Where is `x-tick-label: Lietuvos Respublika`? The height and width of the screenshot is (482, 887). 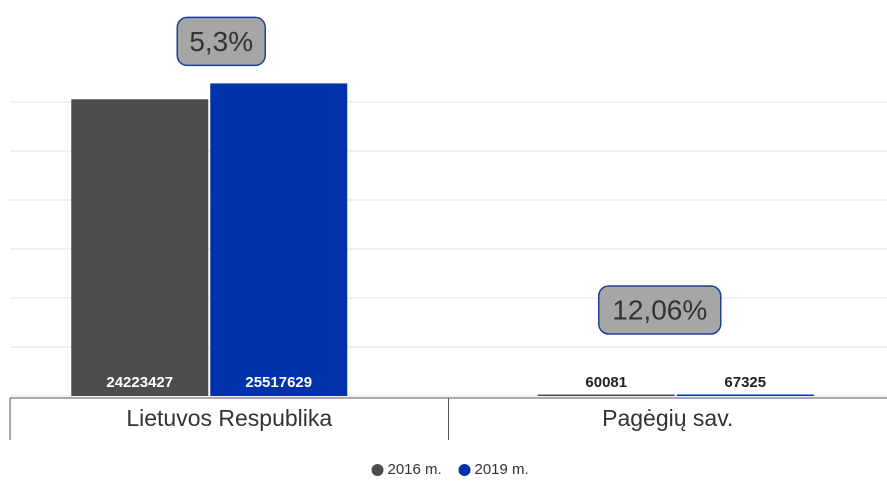
x-tick-label: Lietuvos Respublika is located at coordinates (229, 418).